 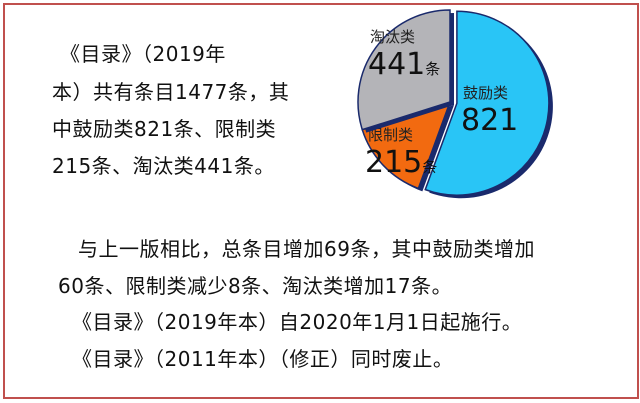 I want to click on slice-value: 441条, so click(x=404, y=64).